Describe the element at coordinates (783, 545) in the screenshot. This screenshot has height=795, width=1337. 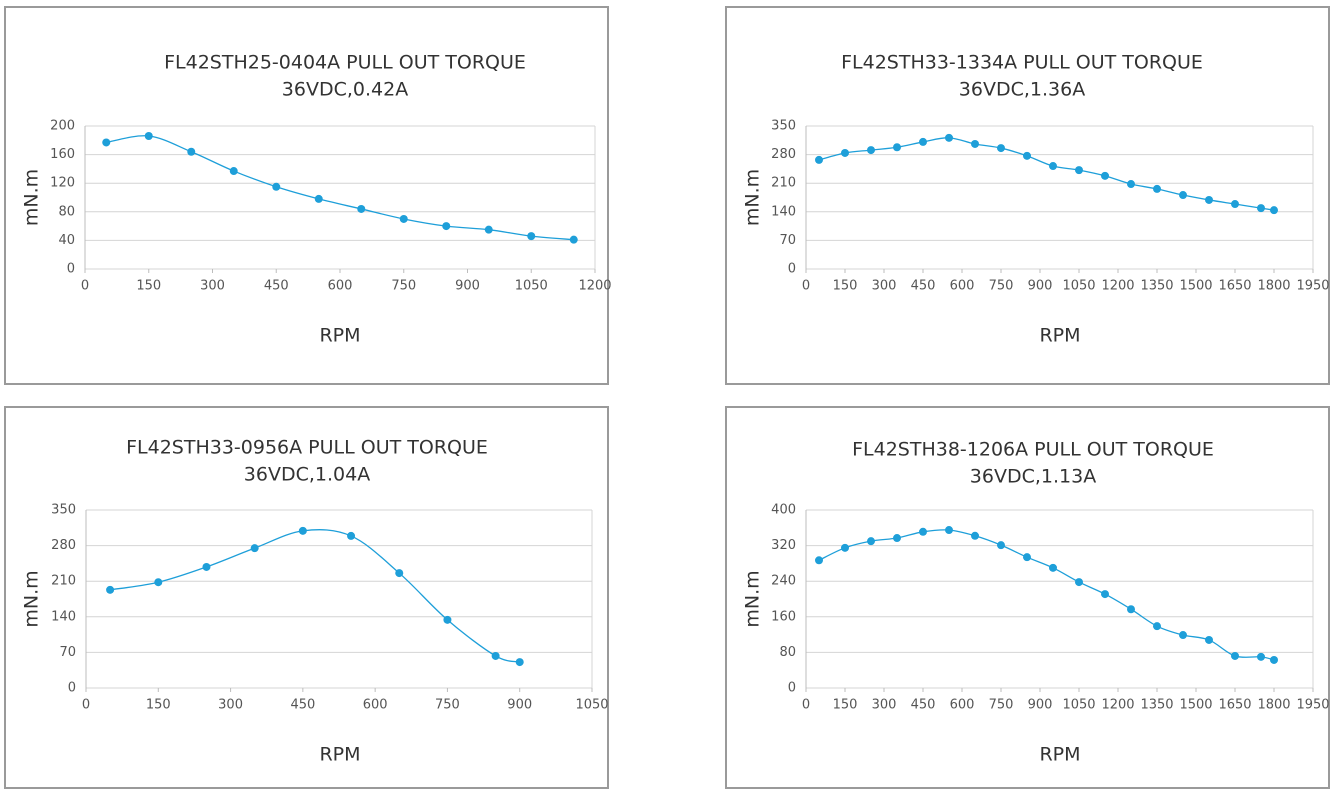
I see `y-tick-label: 320` at that location.